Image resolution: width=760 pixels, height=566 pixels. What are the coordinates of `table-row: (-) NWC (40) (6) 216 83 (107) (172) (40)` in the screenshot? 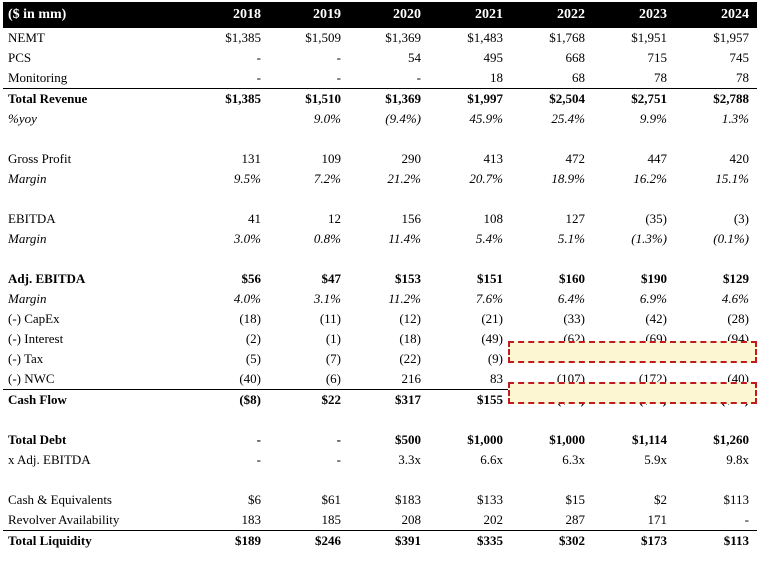 It's located at (380, 379).